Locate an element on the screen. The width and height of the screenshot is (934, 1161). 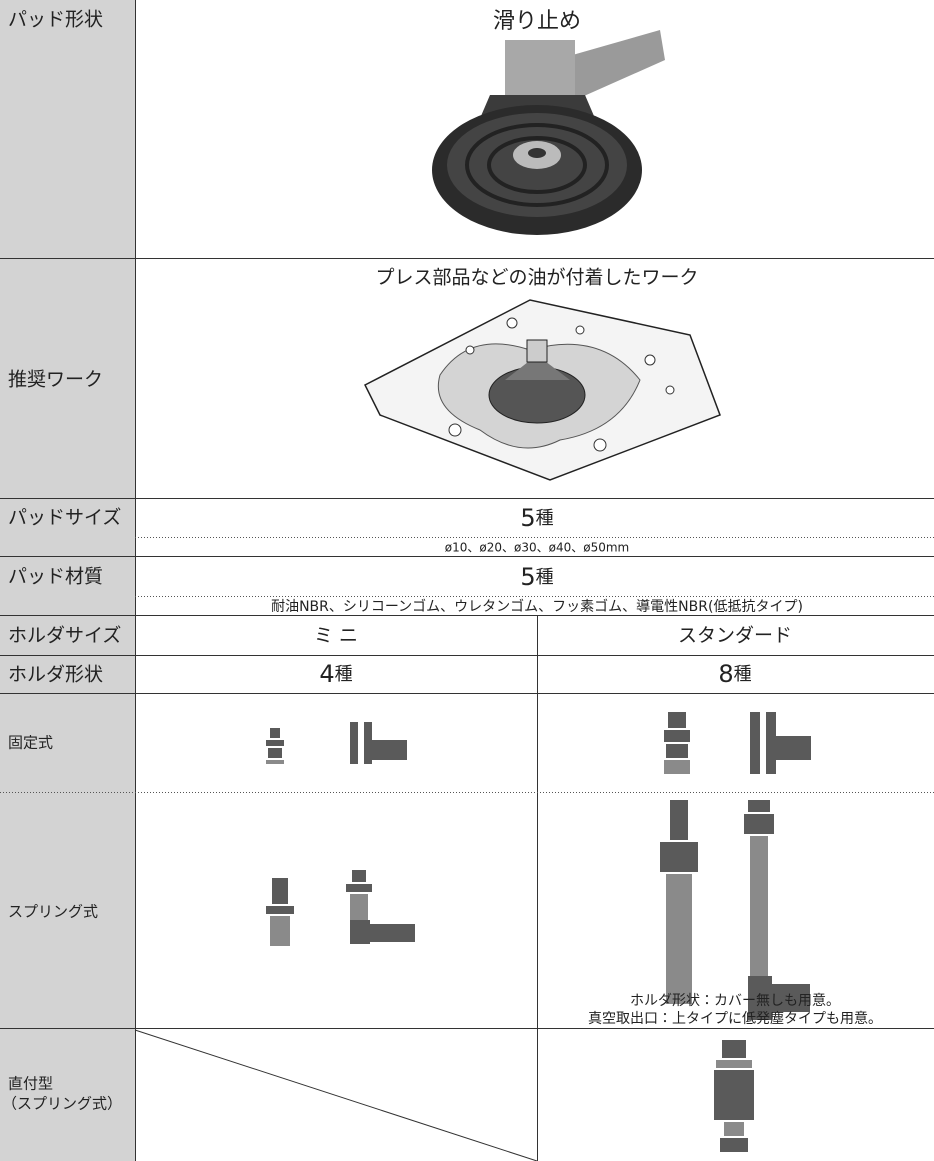
count: 4種 is located at coordinates (335, 674).